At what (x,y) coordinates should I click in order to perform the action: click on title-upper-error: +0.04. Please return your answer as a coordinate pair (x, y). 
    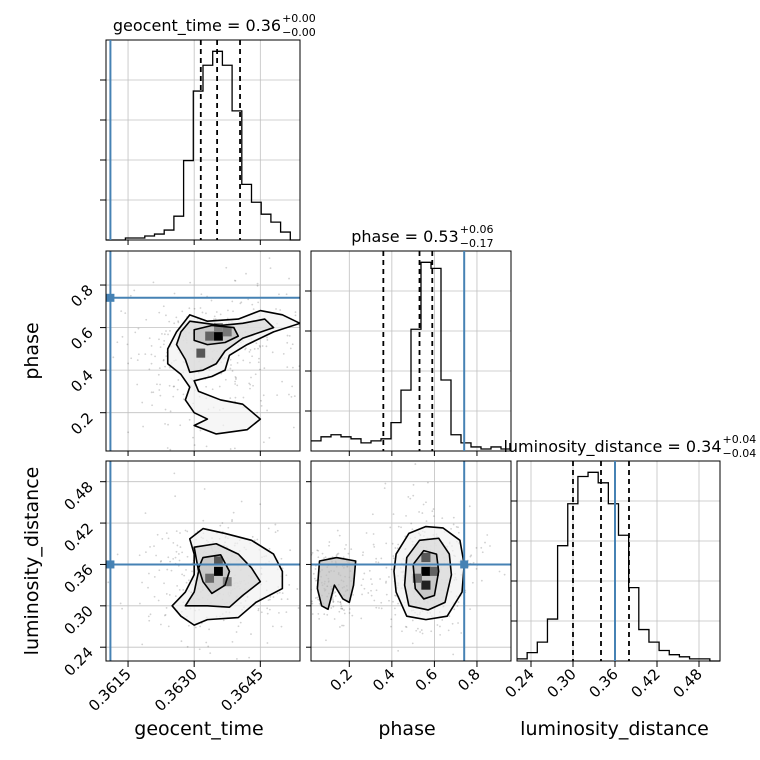
    Looking at the image, I should click on (740, 439).